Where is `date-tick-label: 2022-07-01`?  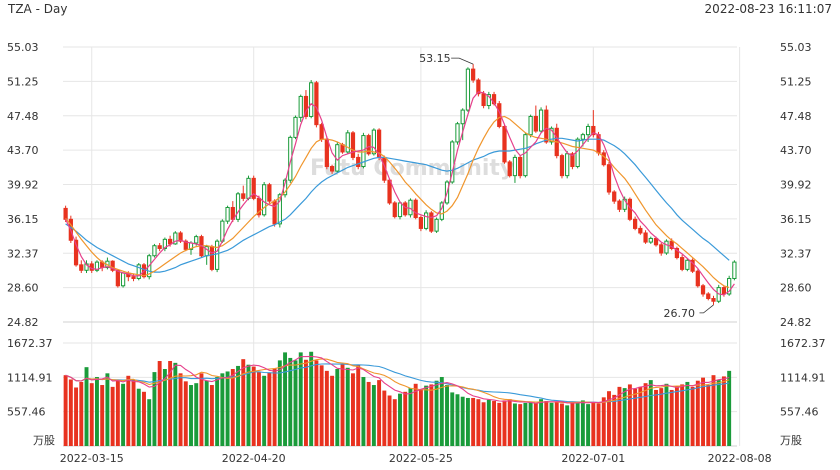
date-tick-label: 2022-07-01 is located at coordinates (593, 458).